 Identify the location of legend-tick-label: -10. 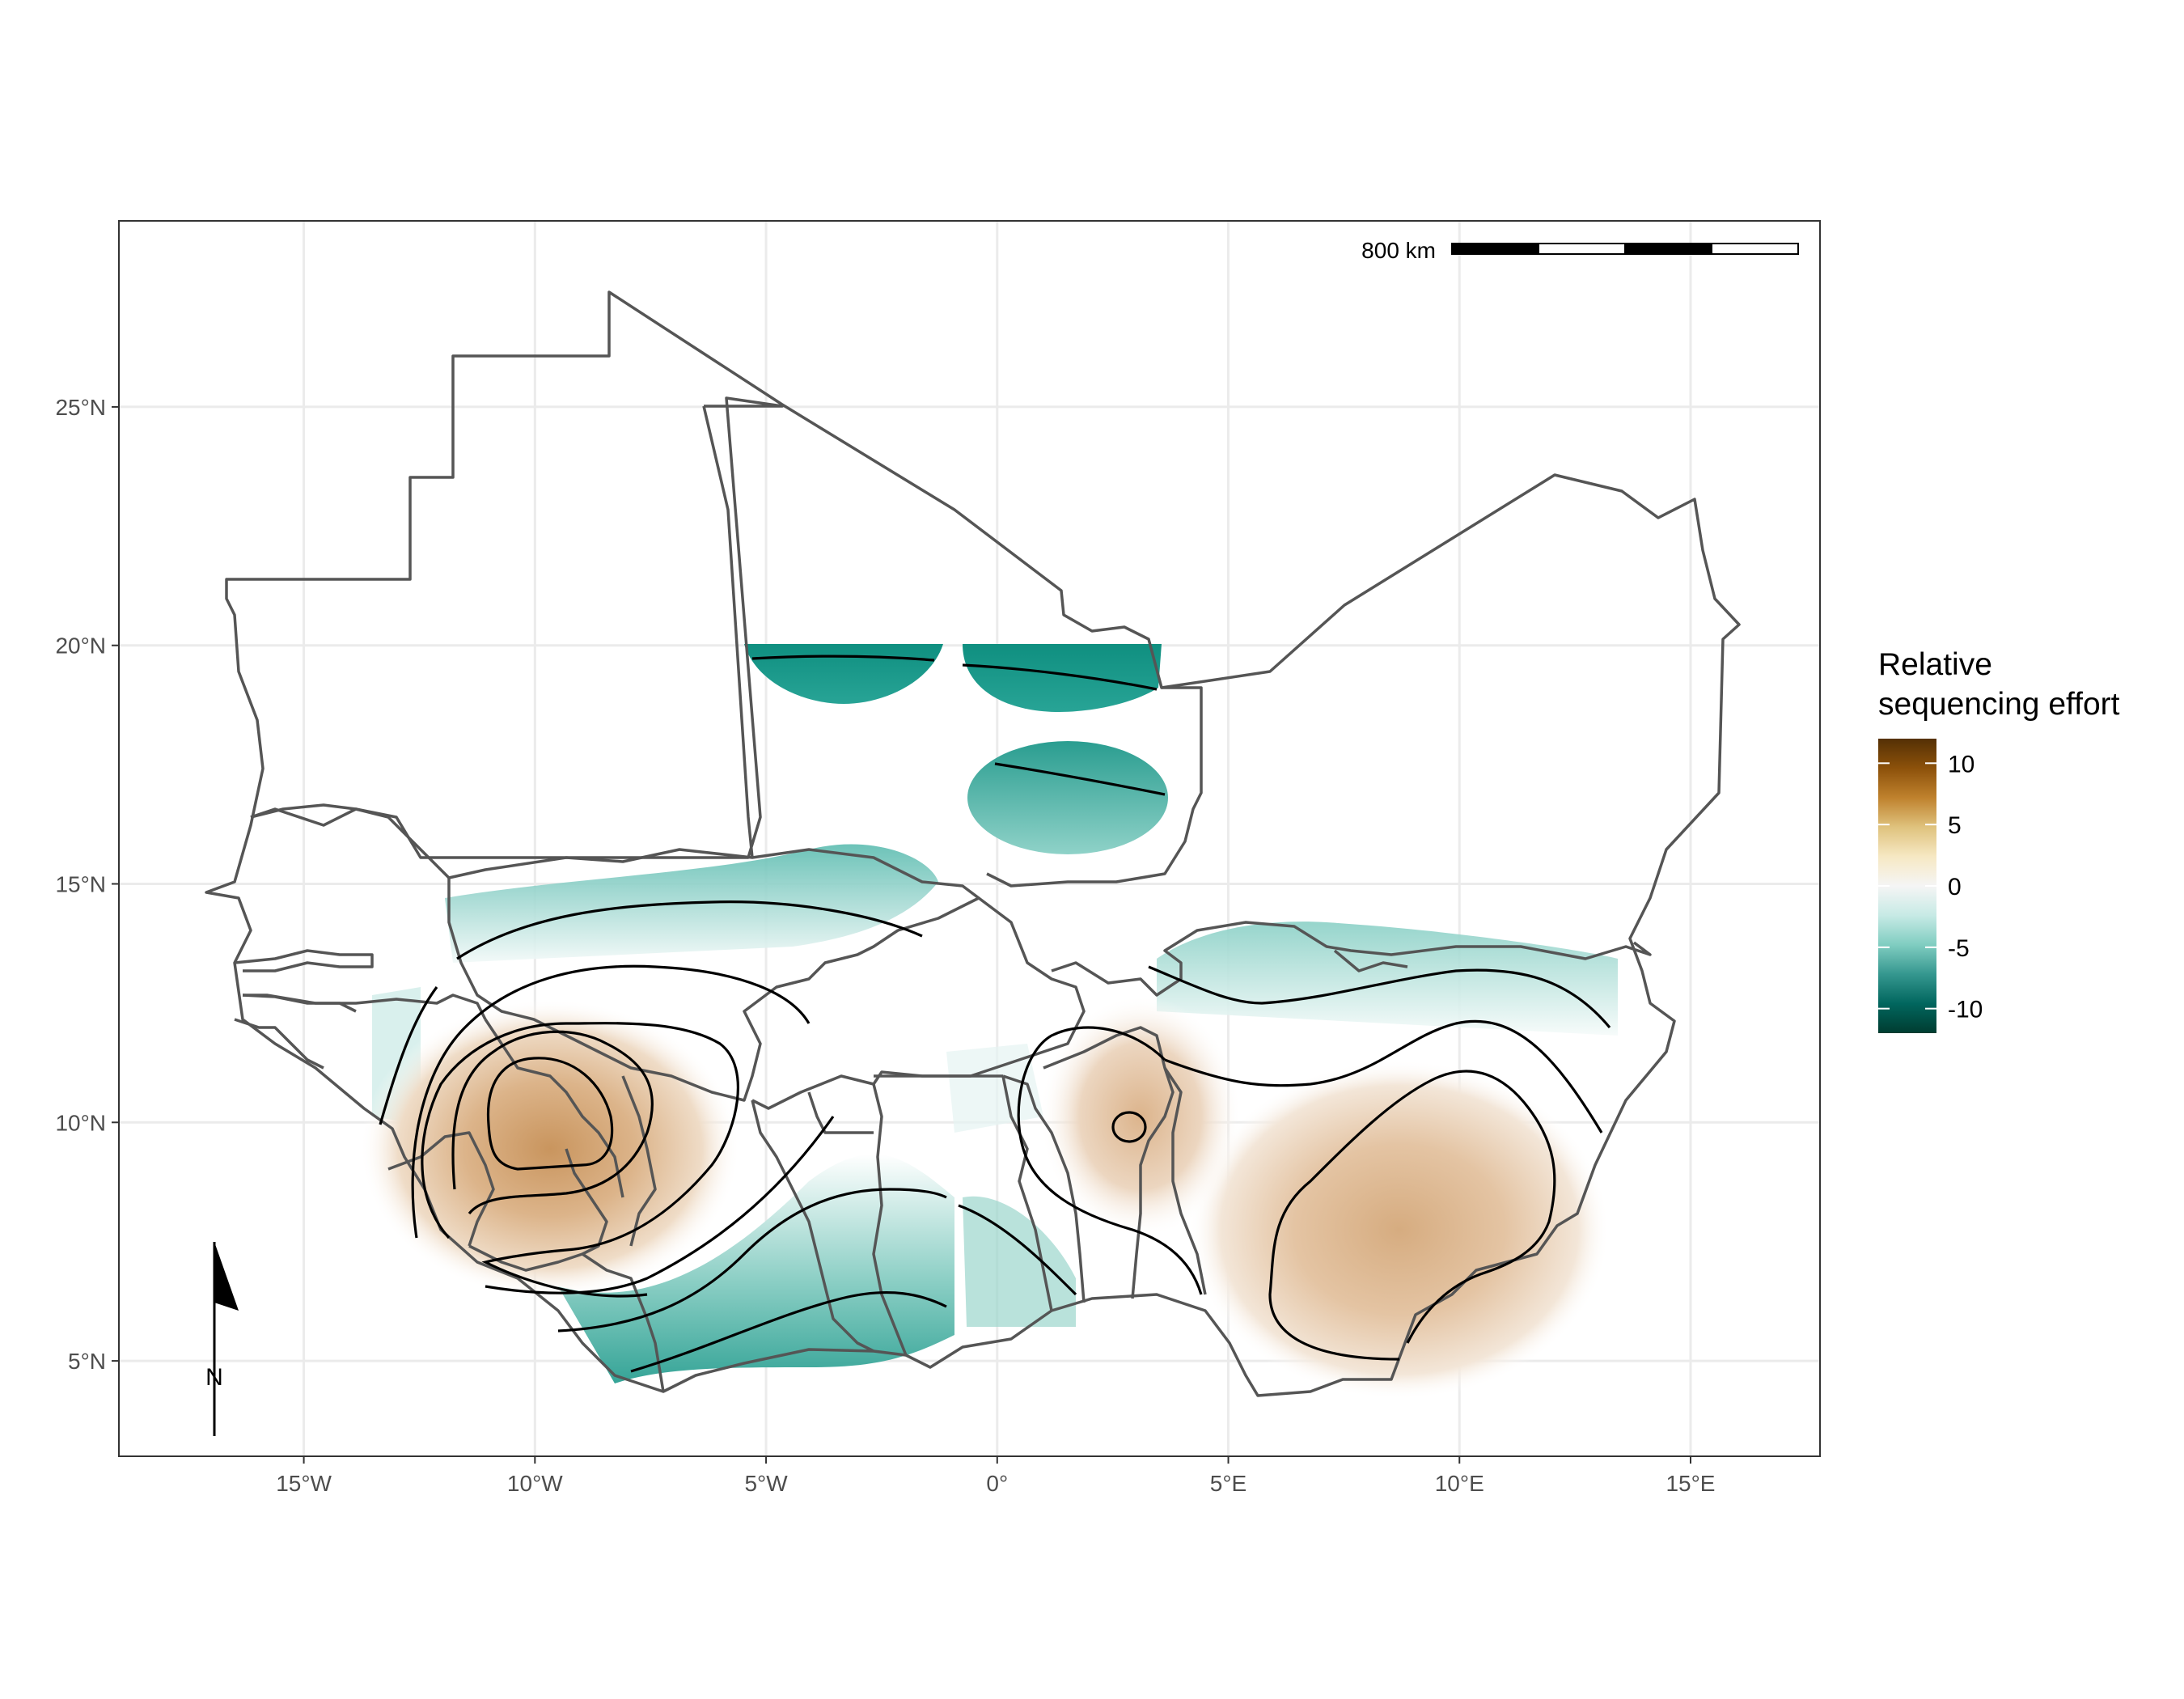
(1965, 1010).